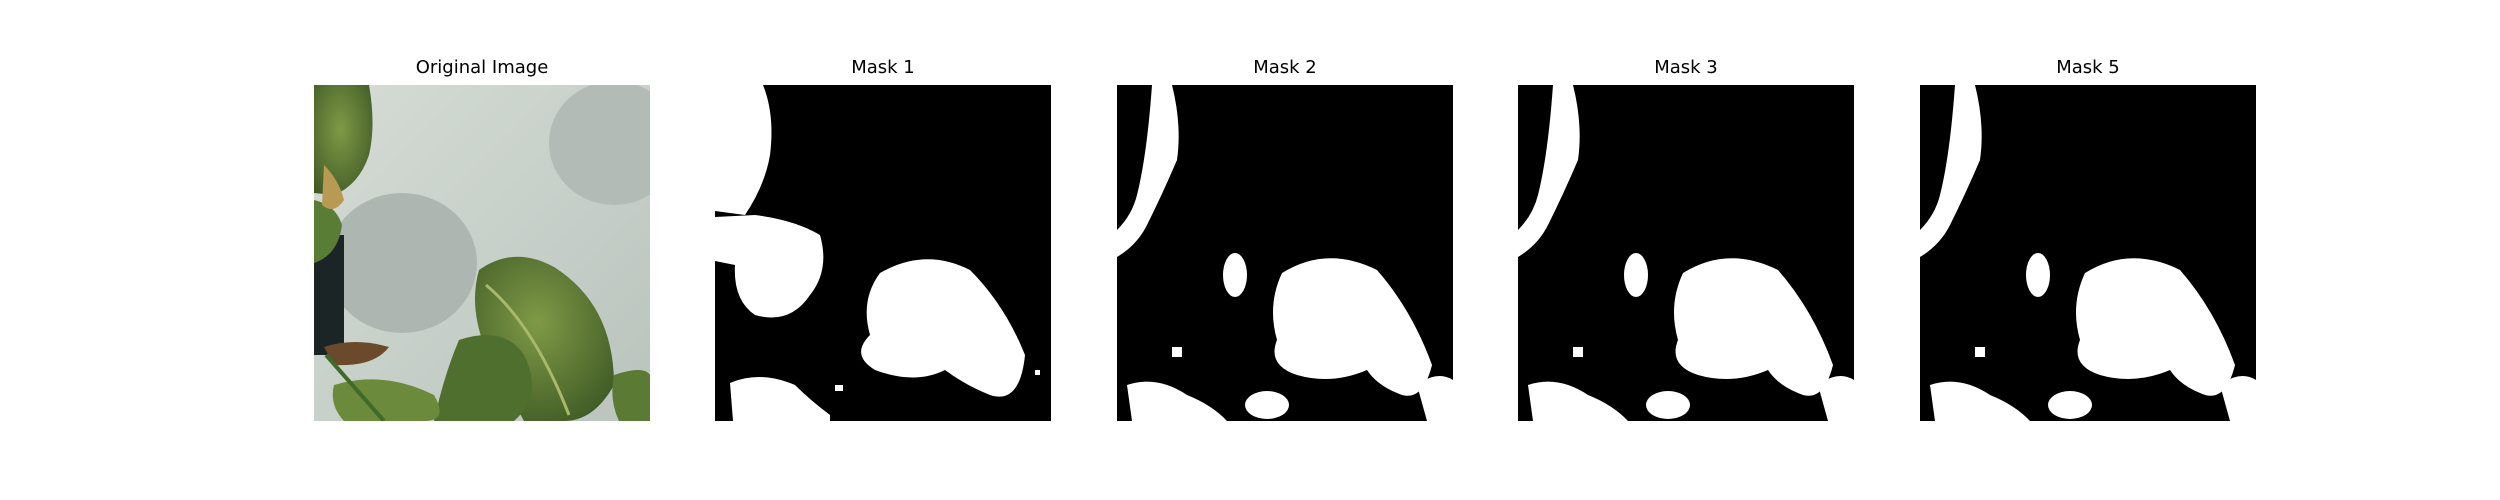  I want to click on panel-title: Mask 1, so click(883, 67).